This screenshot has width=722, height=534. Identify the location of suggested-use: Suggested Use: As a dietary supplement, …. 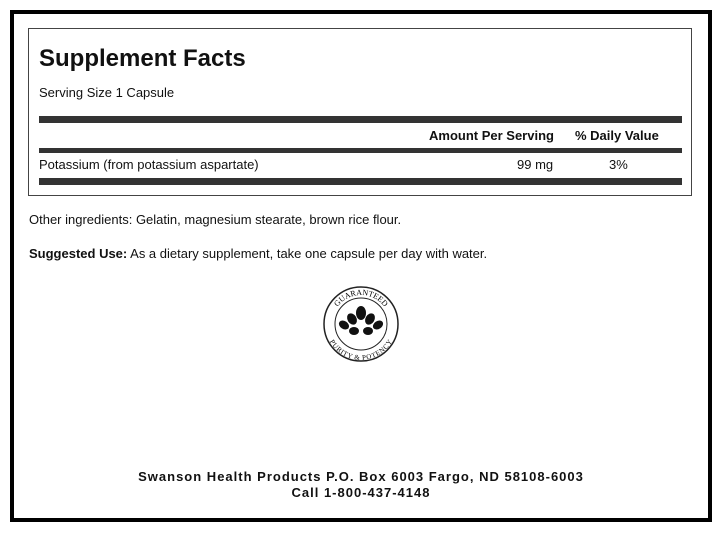
(258, 253).